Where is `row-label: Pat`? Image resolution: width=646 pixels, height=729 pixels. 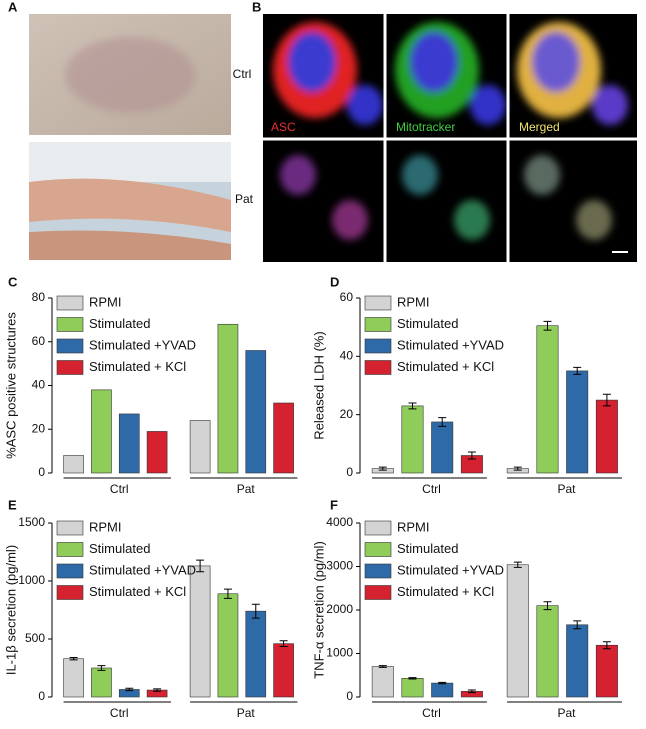
row-label: Pat is located at coordinates (244, 199).